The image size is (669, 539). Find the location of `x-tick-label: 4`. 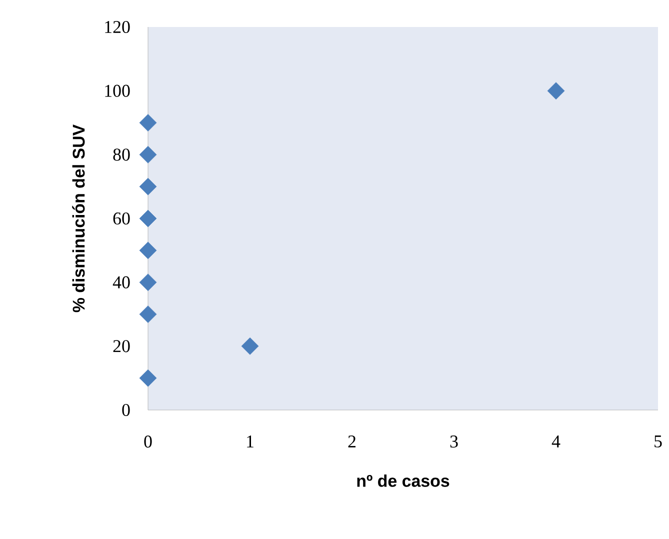

x-tick-label: 4 is located at coordinates (556, 442).